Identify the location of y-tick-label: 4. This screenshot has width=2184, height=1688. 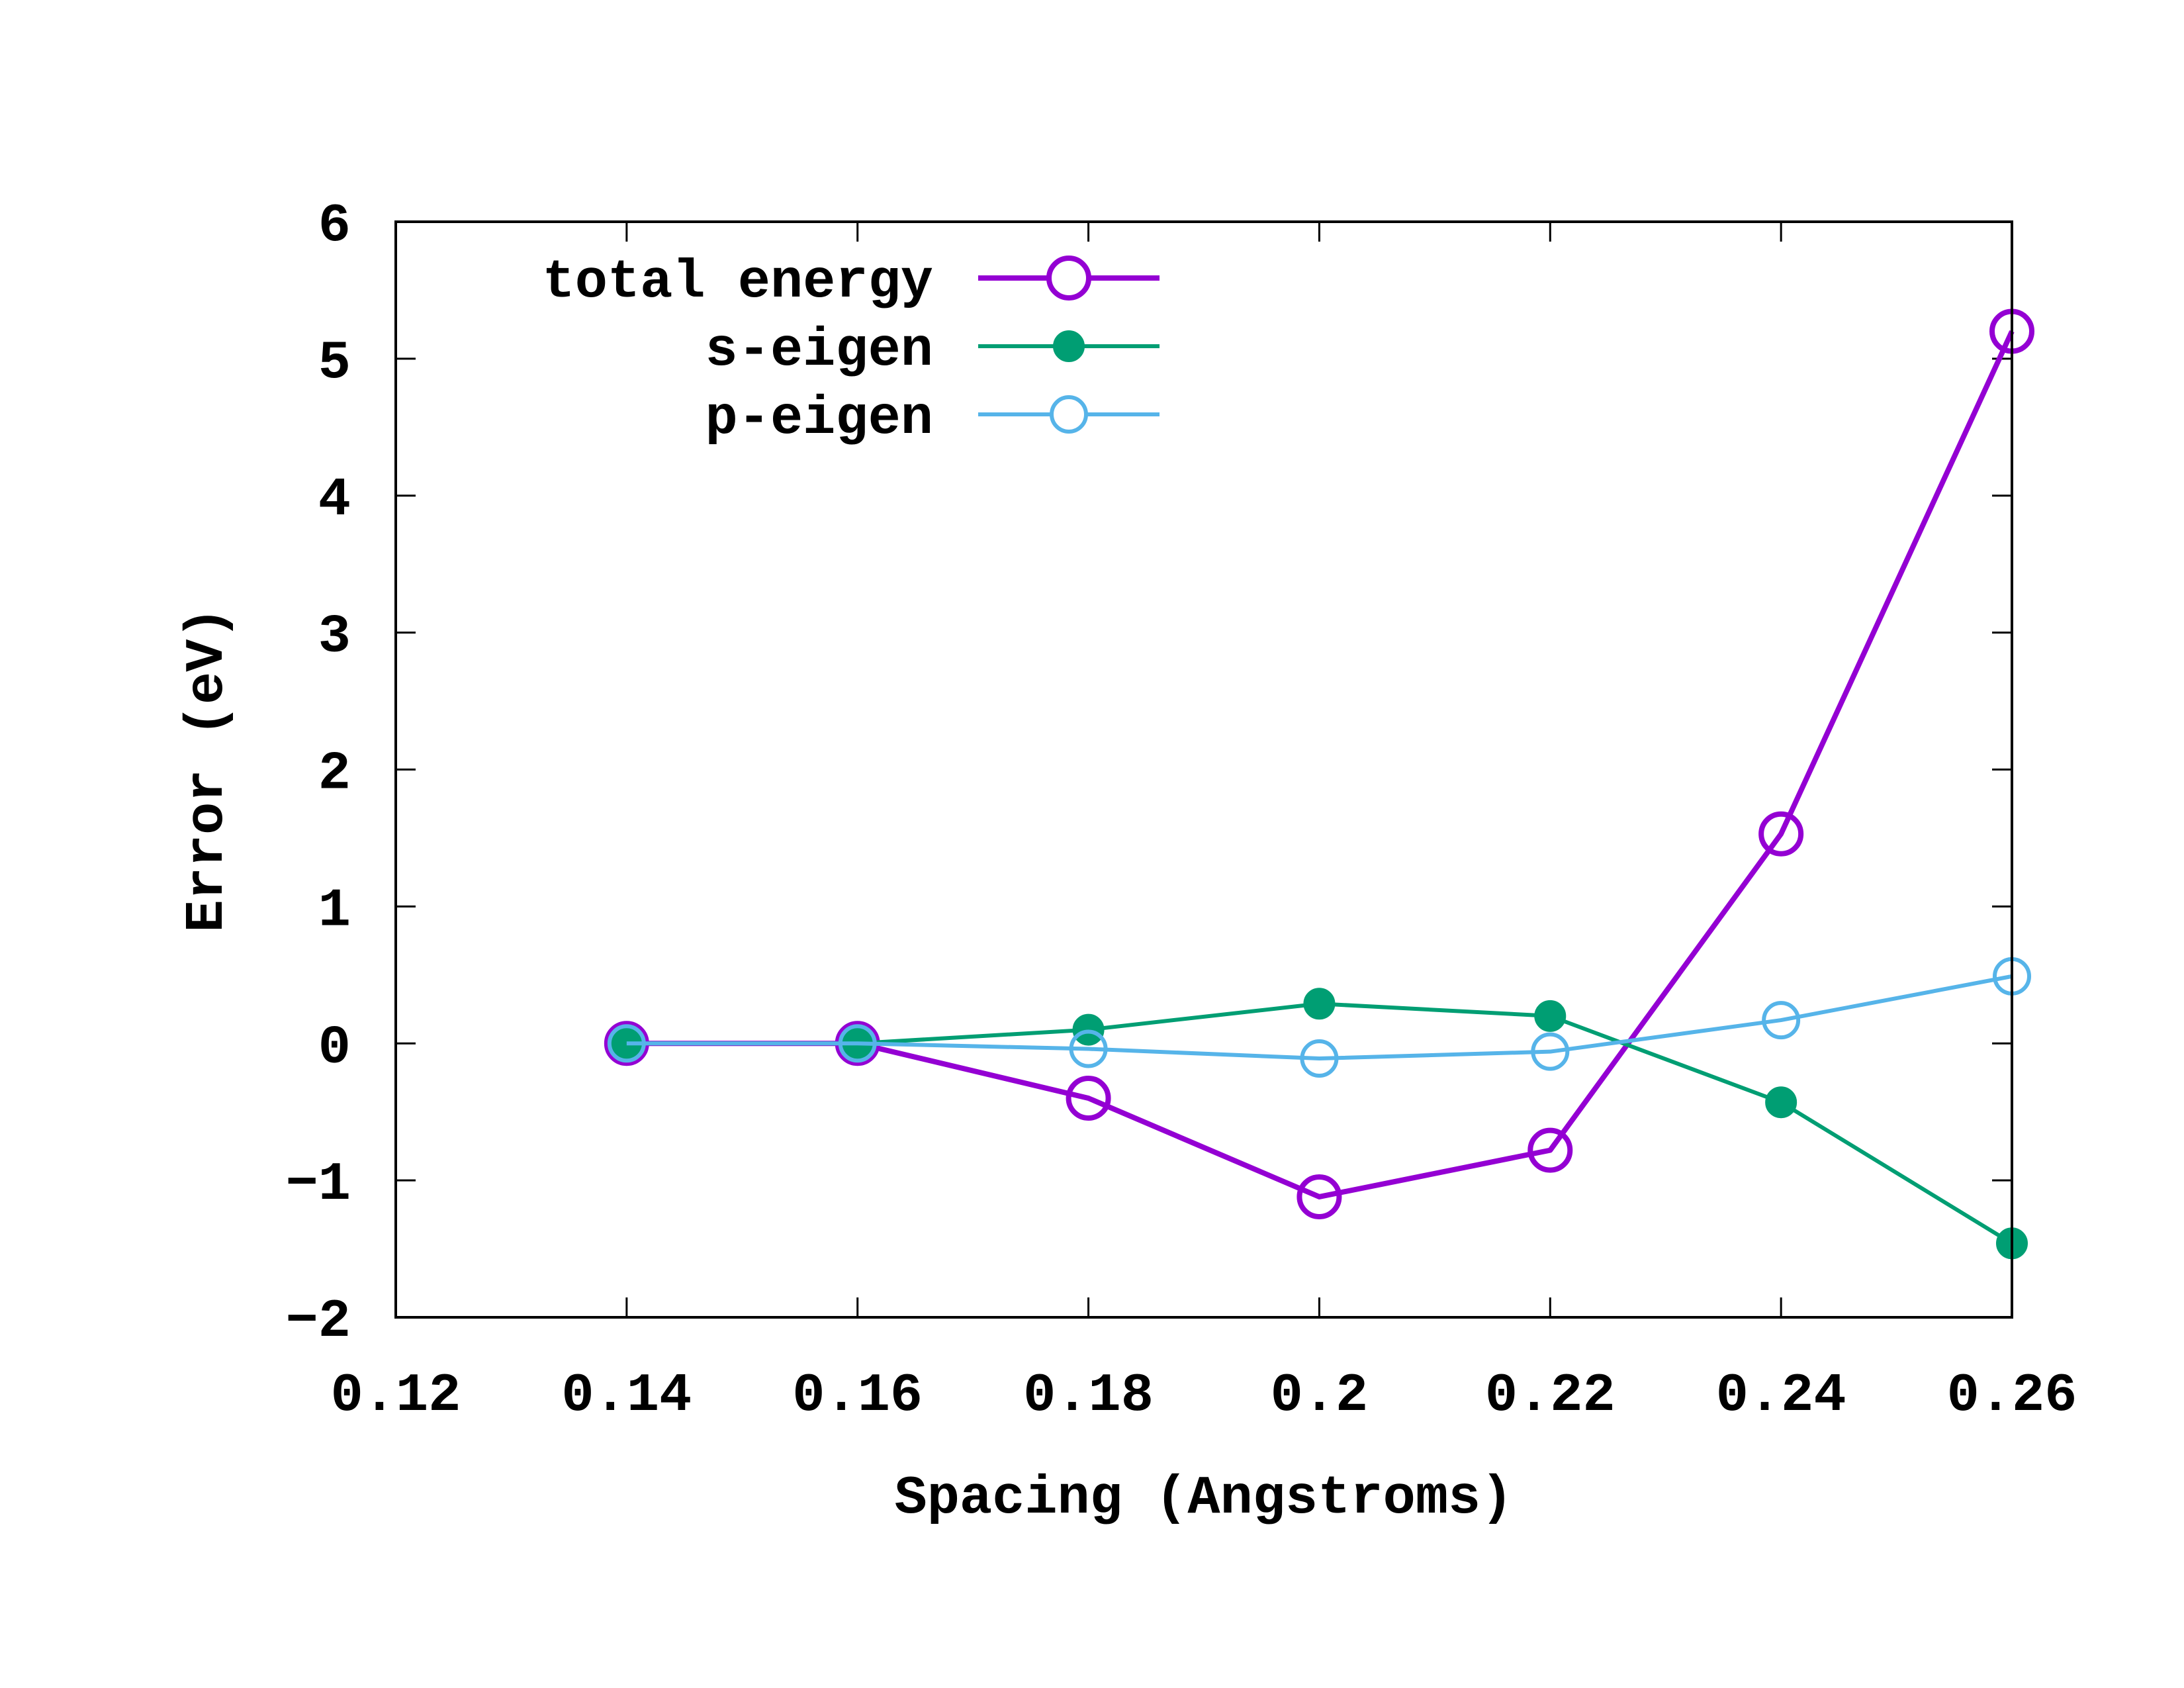
(334, 500).